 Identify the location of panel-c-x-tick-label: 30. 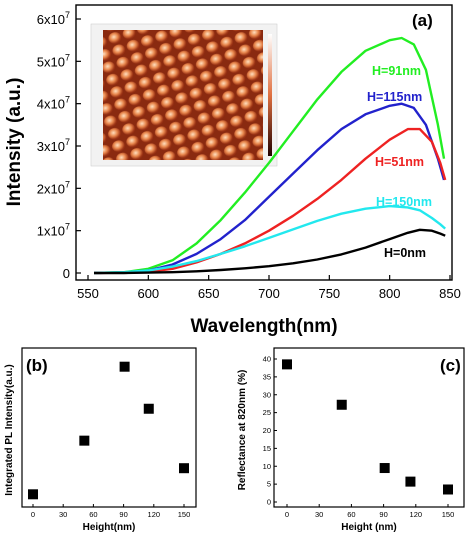
(319, 514).